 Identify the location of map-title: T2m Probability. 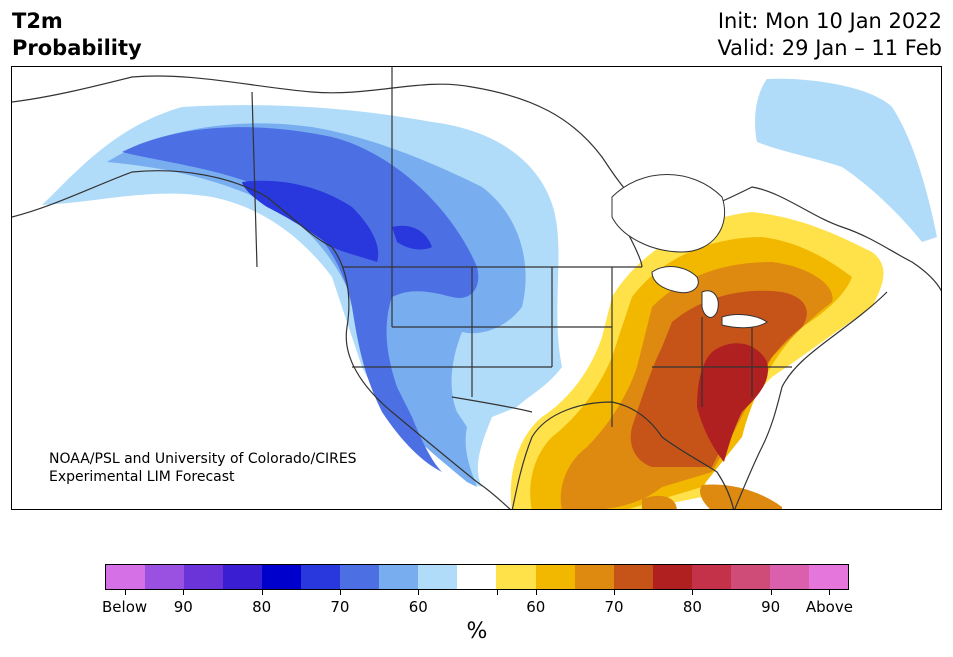
(77, 35).